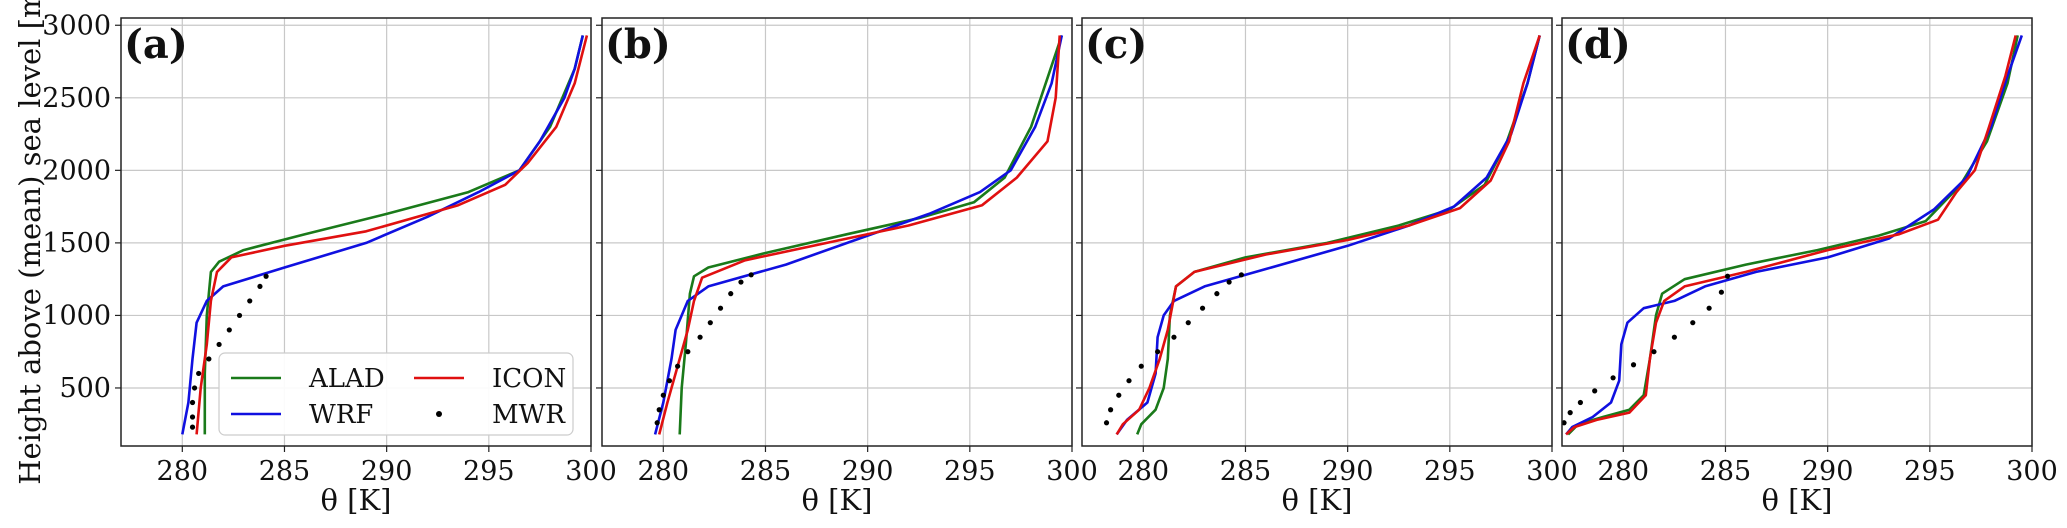 The width and height of the screenshot is (2067, 528). Describe the element at coordinates (439, 414) in the screenshot. I see `legend-marker` at that location.